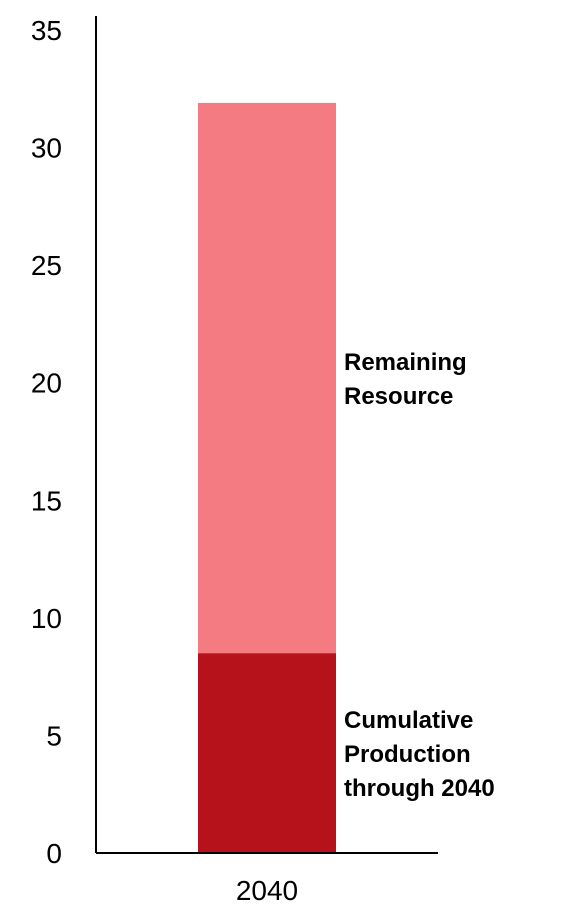 The height and width of the screenshot is (913, 563). I want to click on segment-label-0-2: through 2040, so click(419, 788).